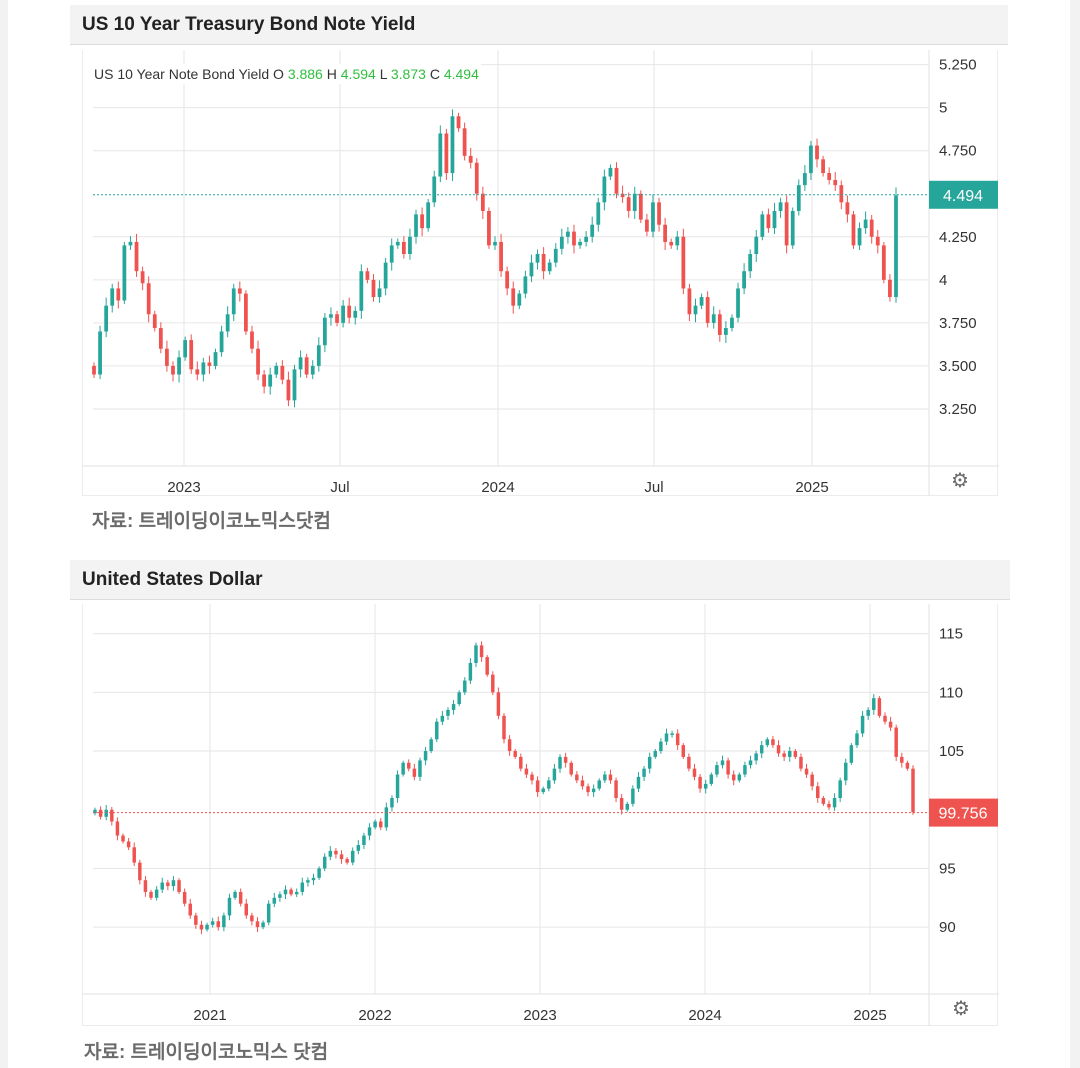 This screenshot has height=1068, width=1080. Describe the element at coordinates (408, 74) in the screenshot. I see `ohlc-low-value: 3.873` at that location.